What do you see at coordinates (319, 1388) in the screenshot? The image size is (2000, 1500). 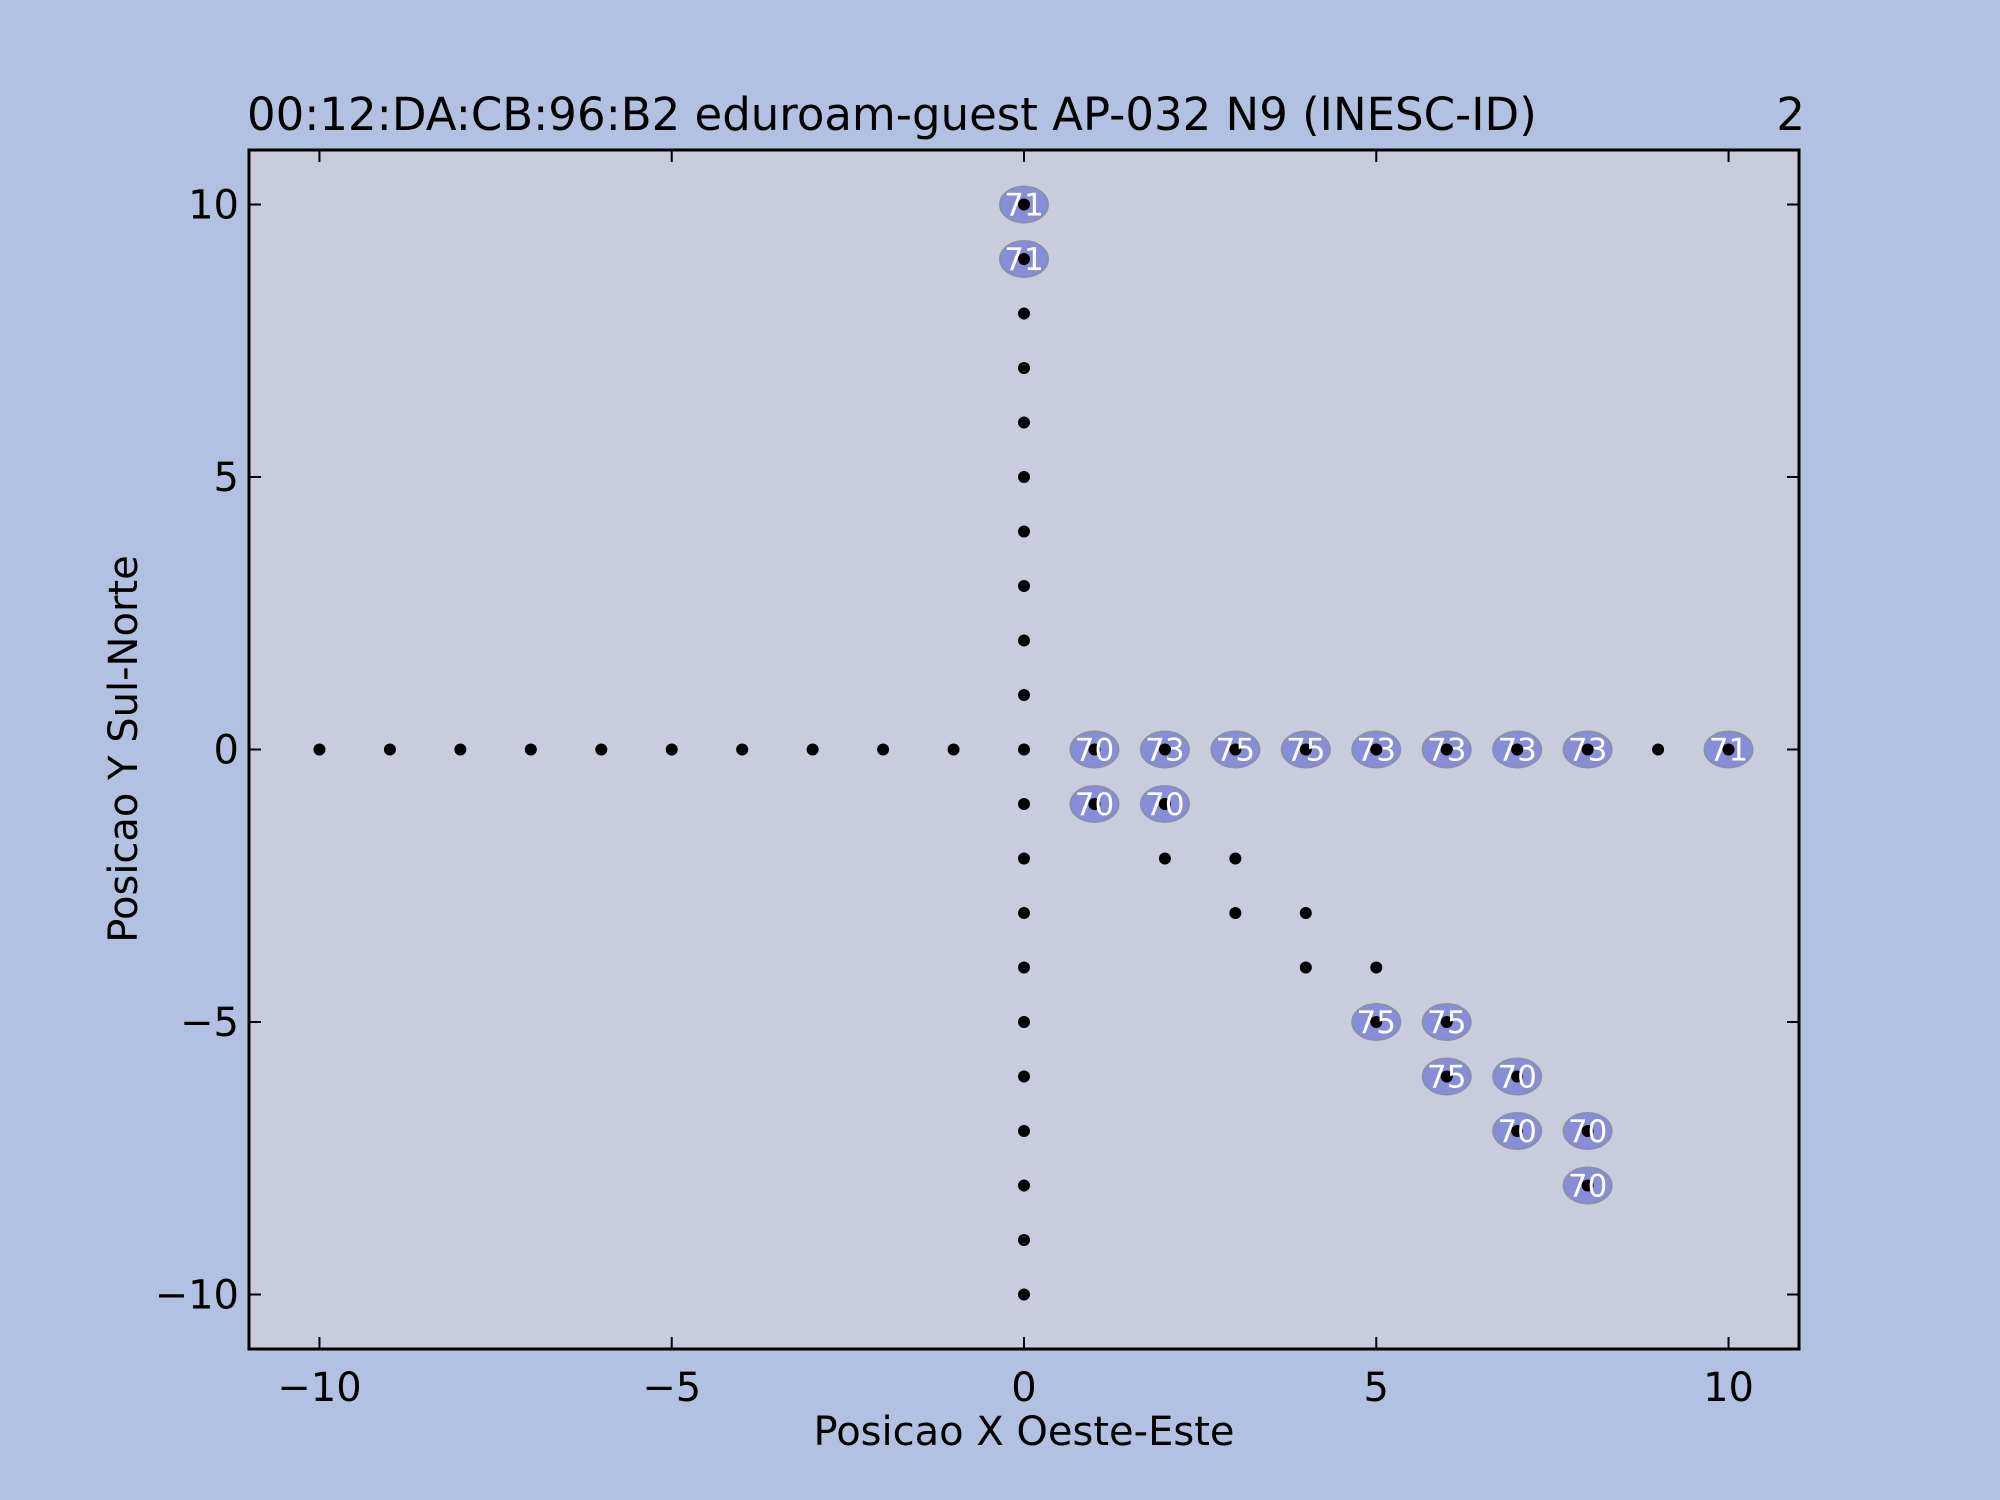 I see `x-tick-label: −10` at bounding box center [319, 1388].